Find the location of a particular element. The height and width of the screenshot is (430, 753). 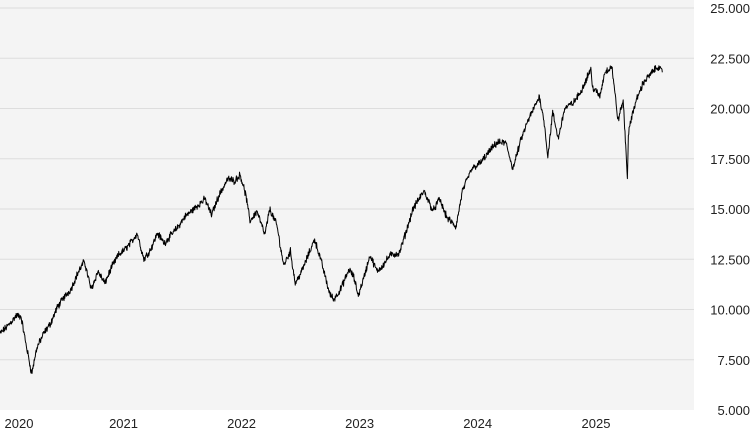

y-tick-label: 25.000 is located at coordinates (730, 8).